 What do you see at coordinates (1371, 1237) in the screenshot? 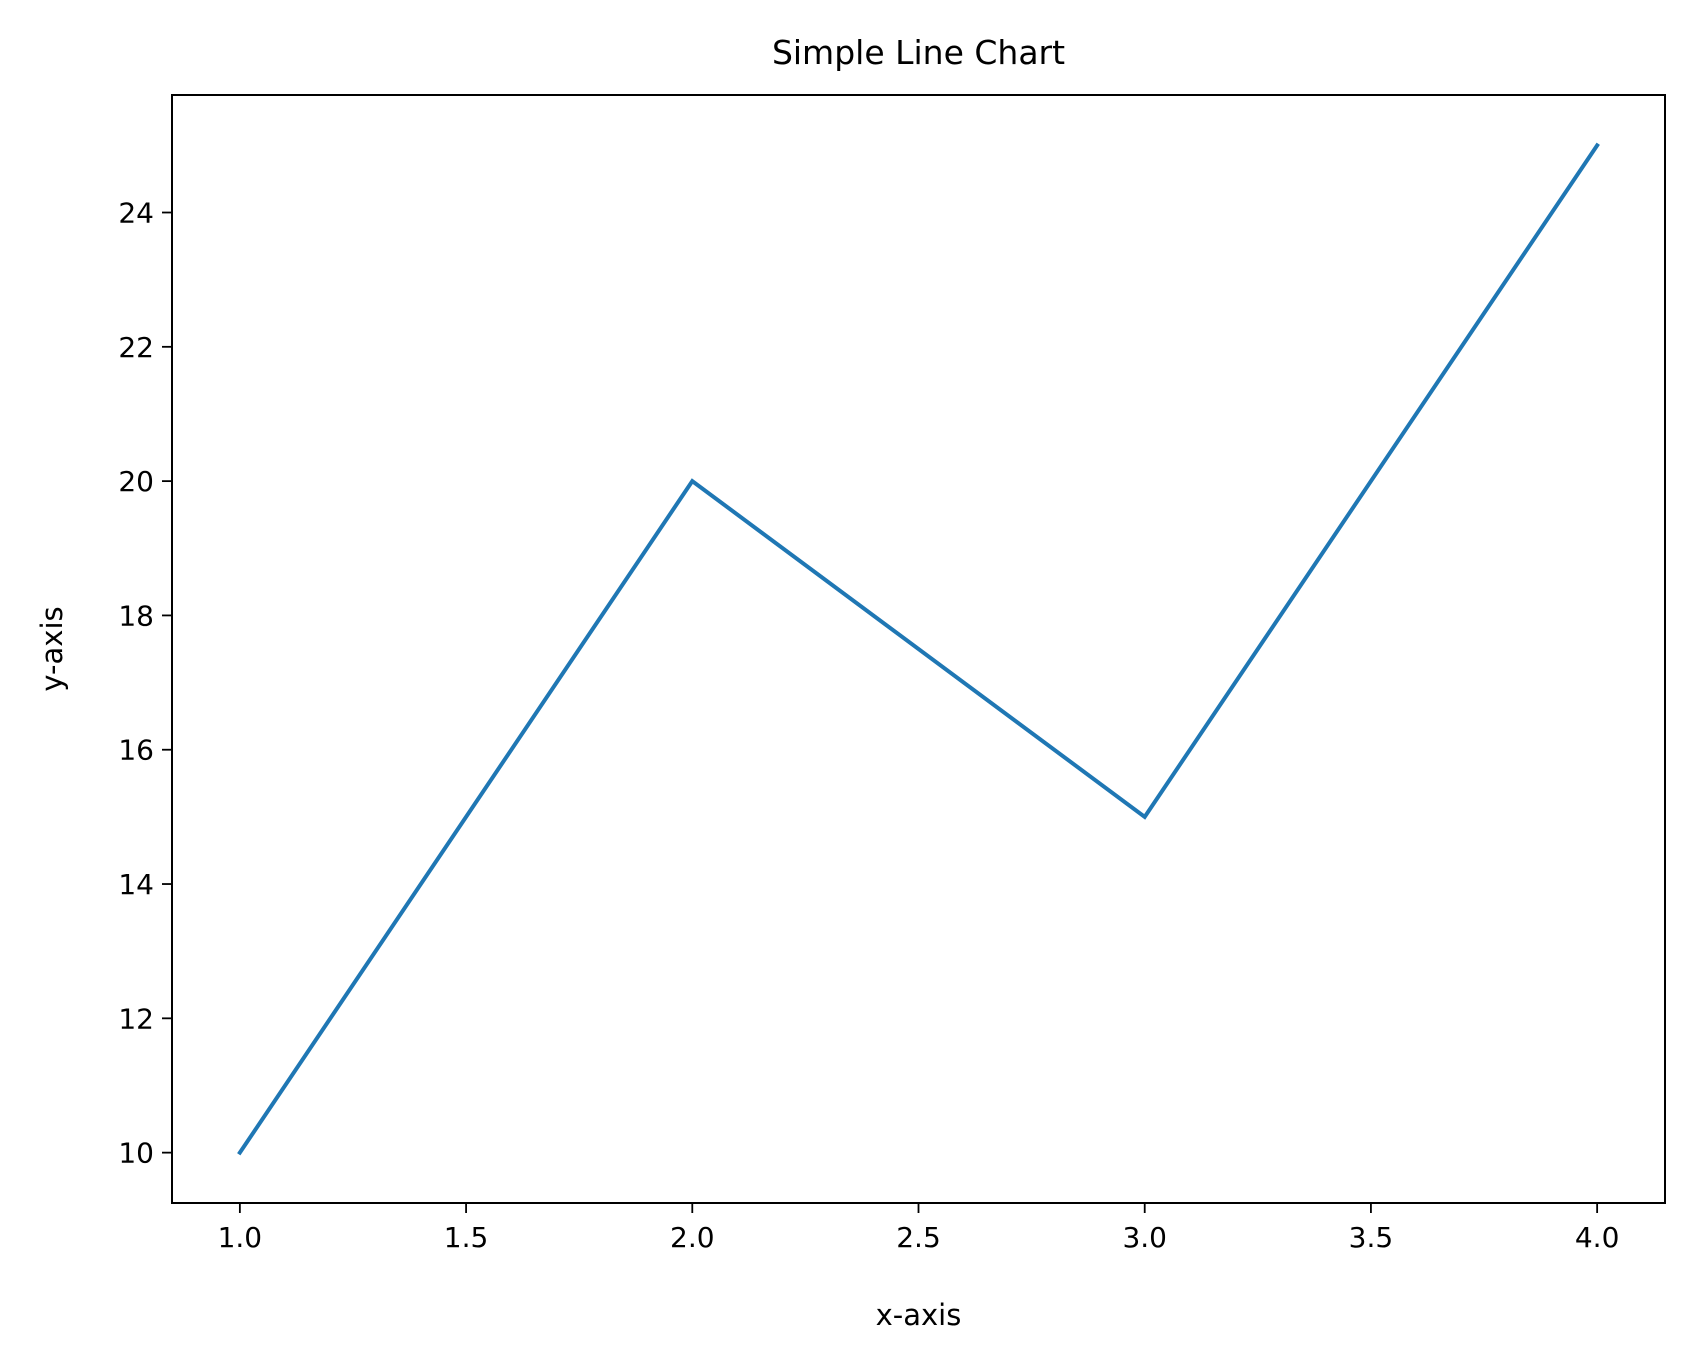
I see `x-tick-label: 3.5` at bounding box center [1371, 1237].